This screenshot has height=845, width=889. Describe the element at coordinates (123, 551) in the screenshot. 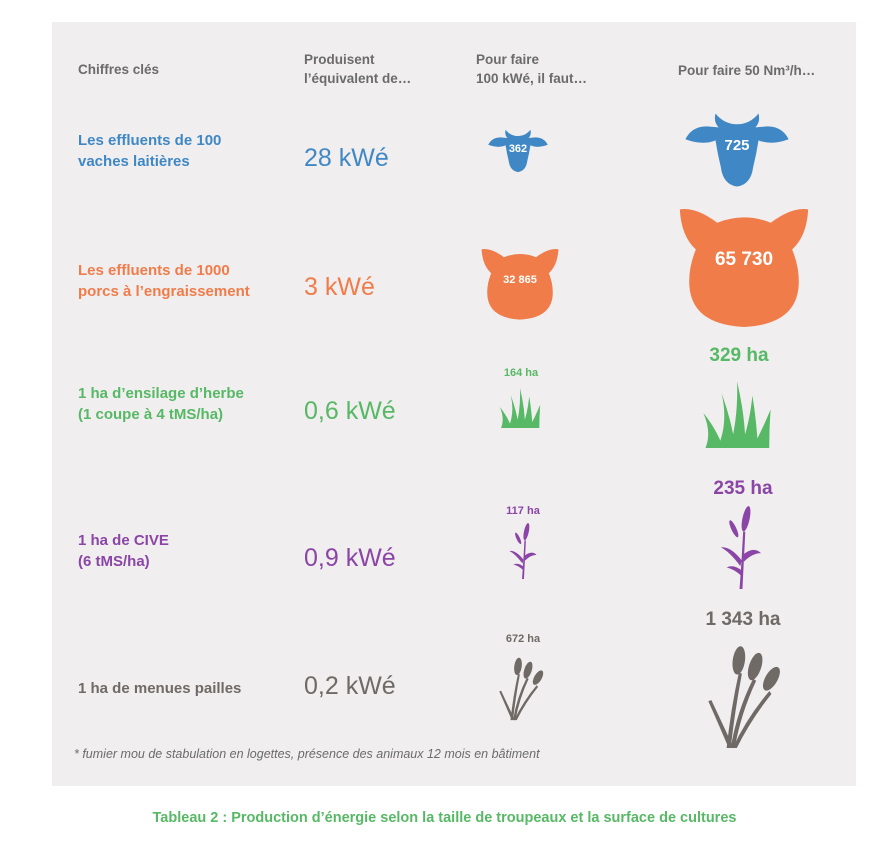

I see `row-label-cive: 1 ha de CIVE (6 tMS/ha)` at that location.